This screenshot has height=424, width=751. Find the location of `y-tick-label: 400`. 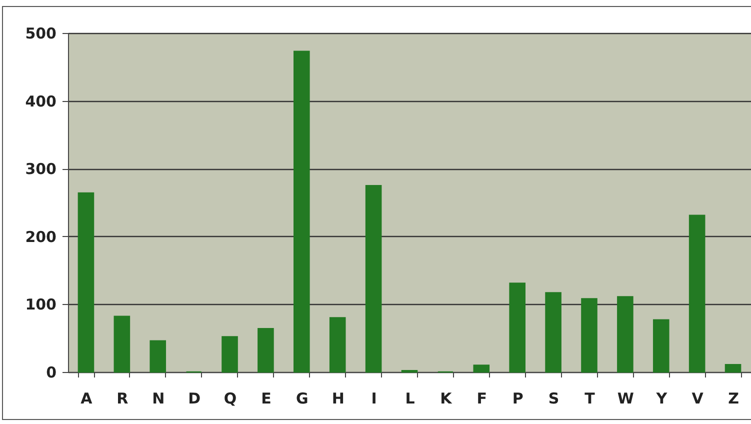

y-tick-label: 400 is located at coordinates (40, 101).